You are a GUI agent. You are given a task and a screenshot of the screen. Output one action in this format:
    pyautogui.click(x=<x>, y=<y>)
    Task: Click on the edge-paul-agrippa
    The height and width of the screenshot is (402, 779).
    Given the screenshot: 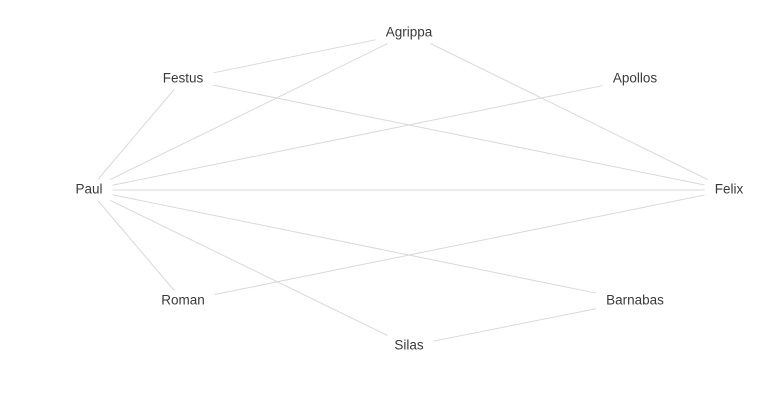 What is the action you would take?
    pyautogui.click(x=249, y=111)
    